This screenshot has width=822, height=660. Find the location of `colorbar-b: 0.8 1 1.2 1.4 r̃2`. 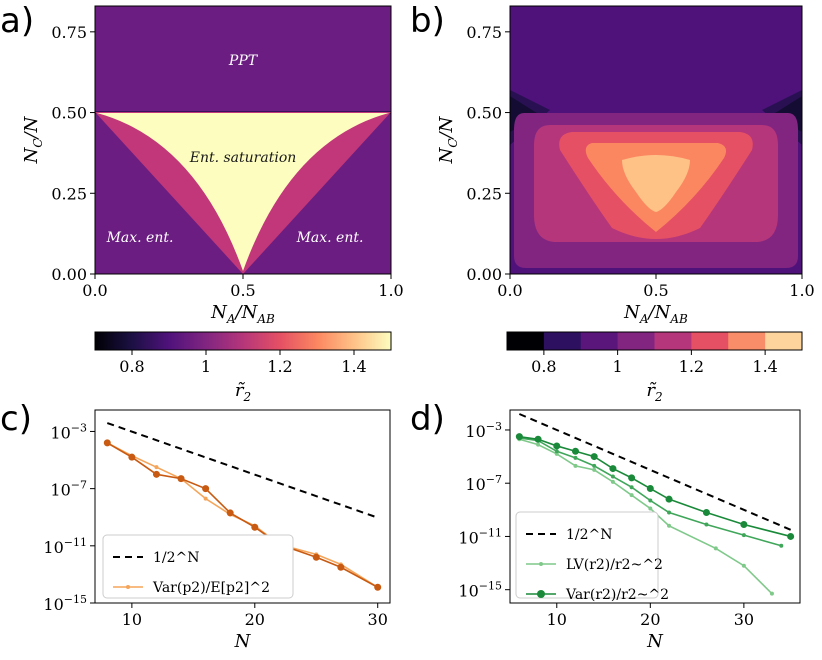

colorbar-b: 0.8 1 1.2 1.4 r̃2 is located at coordinates (654, 367).